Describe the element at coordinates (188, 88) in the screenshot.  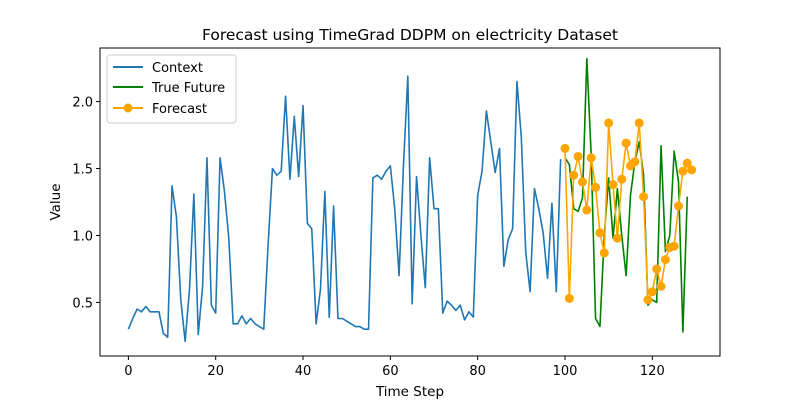
I see `legend-label-true-future: True Future` at that location.